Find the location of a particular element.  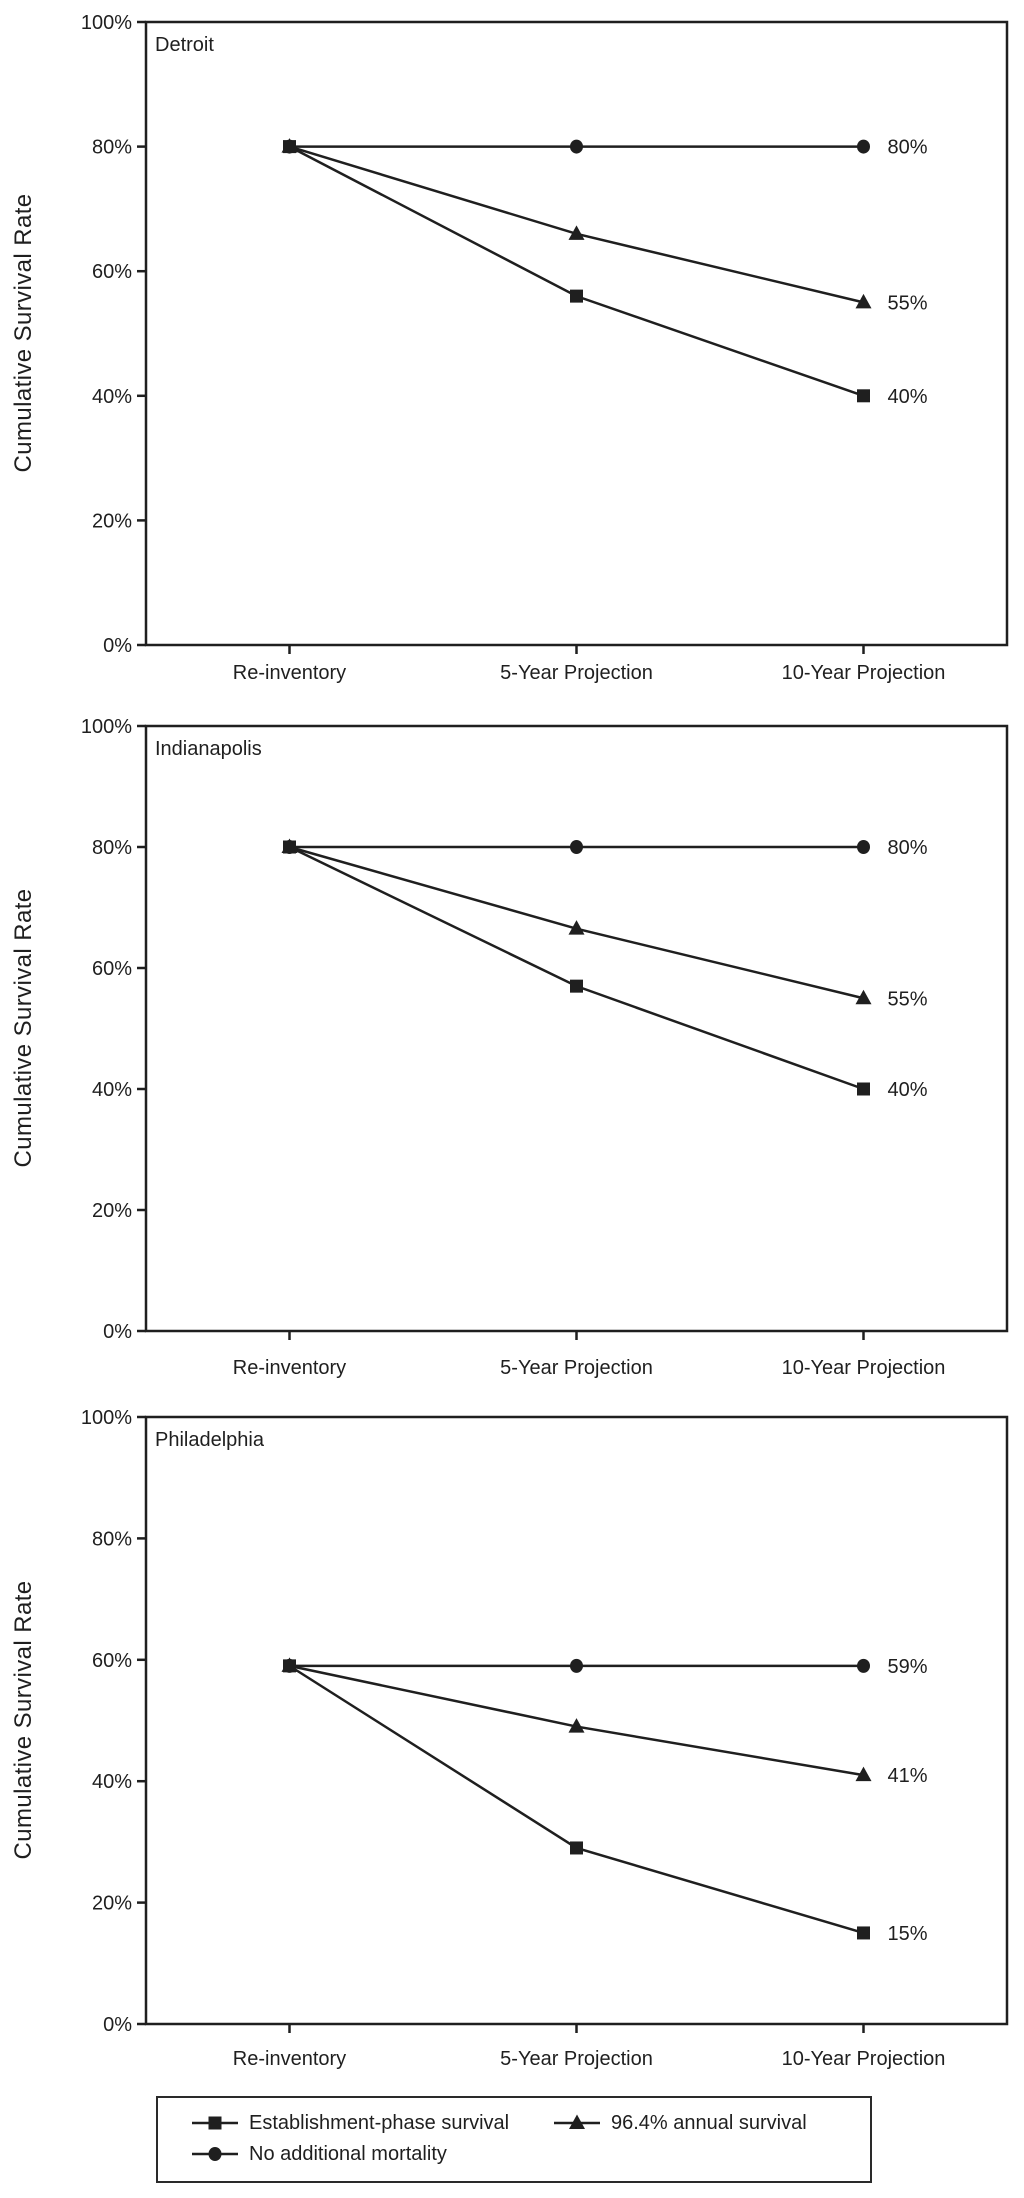

circle-marker-icon is located at coordinates (215, 2154).